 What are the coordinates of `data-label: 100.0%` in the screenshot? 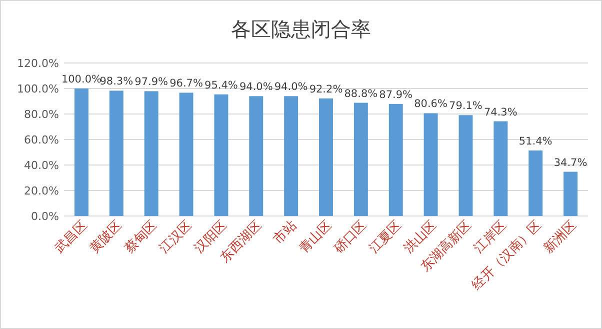 It's located at (81, 80).